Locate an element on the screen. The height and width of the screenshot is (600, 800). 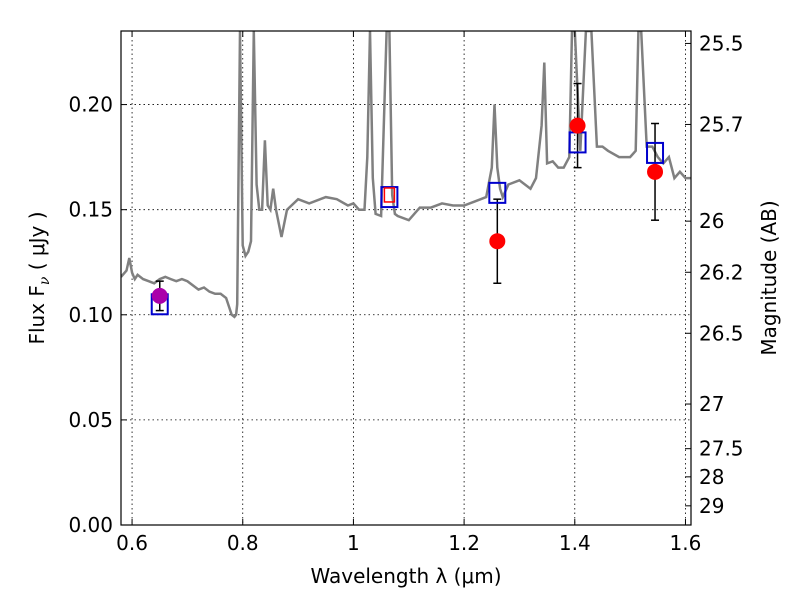
magnitude-tick-label: 27.5 is located at coordinates (721, 449).